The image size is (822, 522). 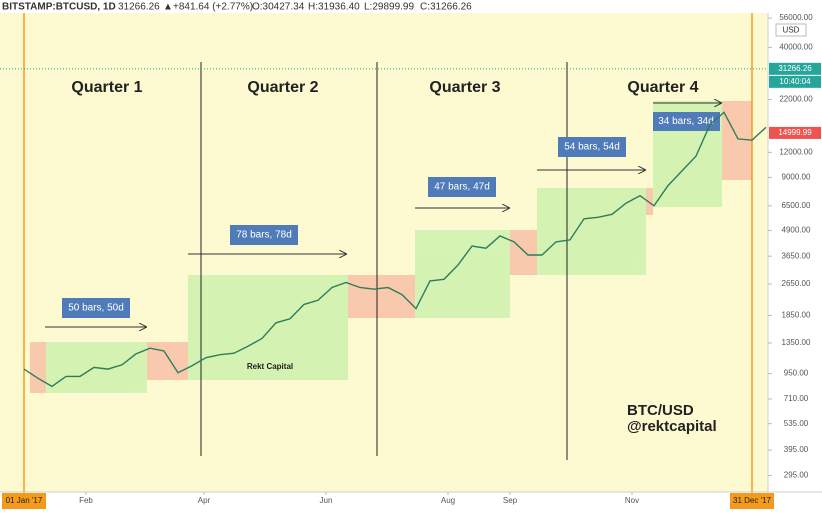 What do you see at coordinates (796, 398) in the screenshot?
I see `y-tick-label: 710.00` at bounding box center [796, 398].